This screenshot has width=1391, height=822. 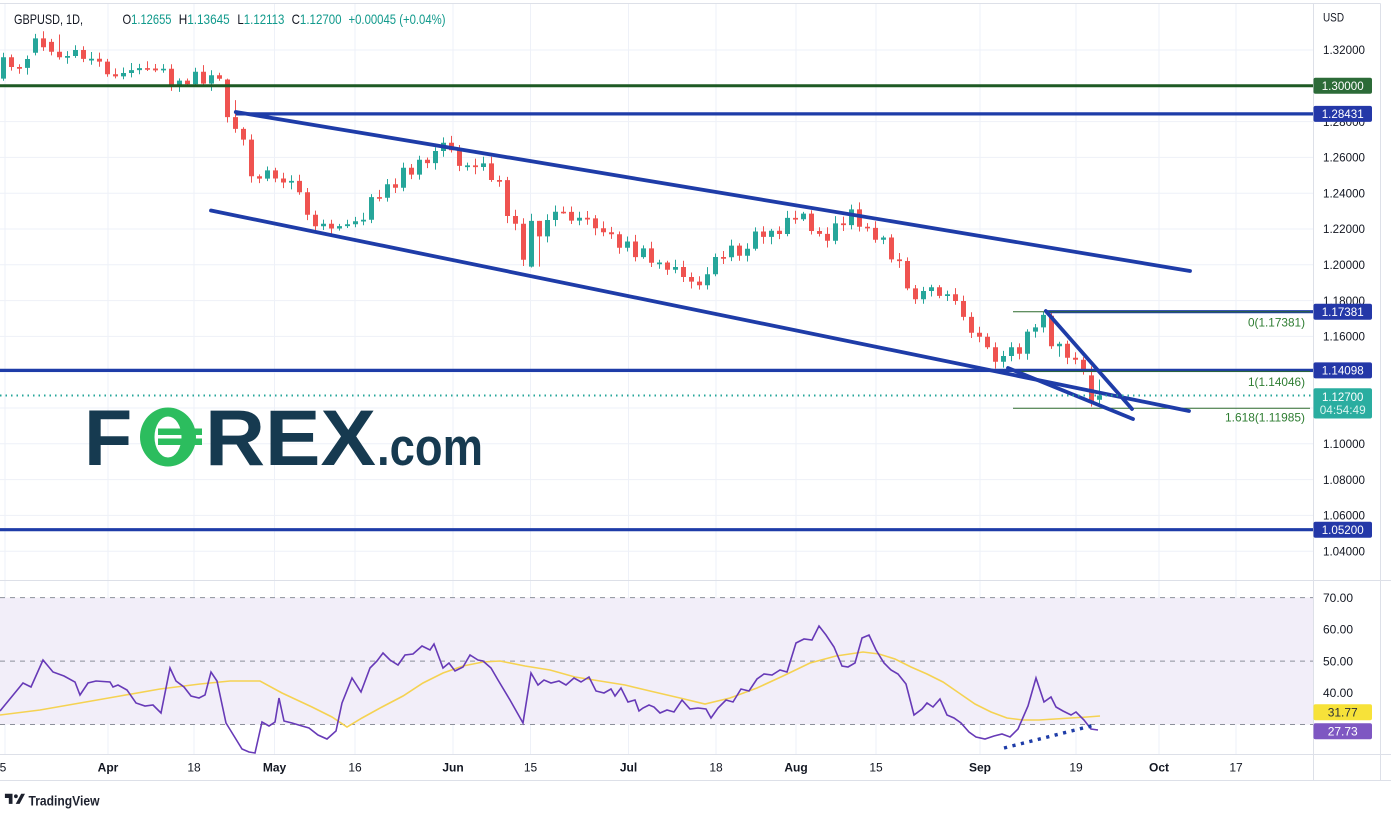 I want to click on svg-text: 50.00, so click(x=1338, y=661).